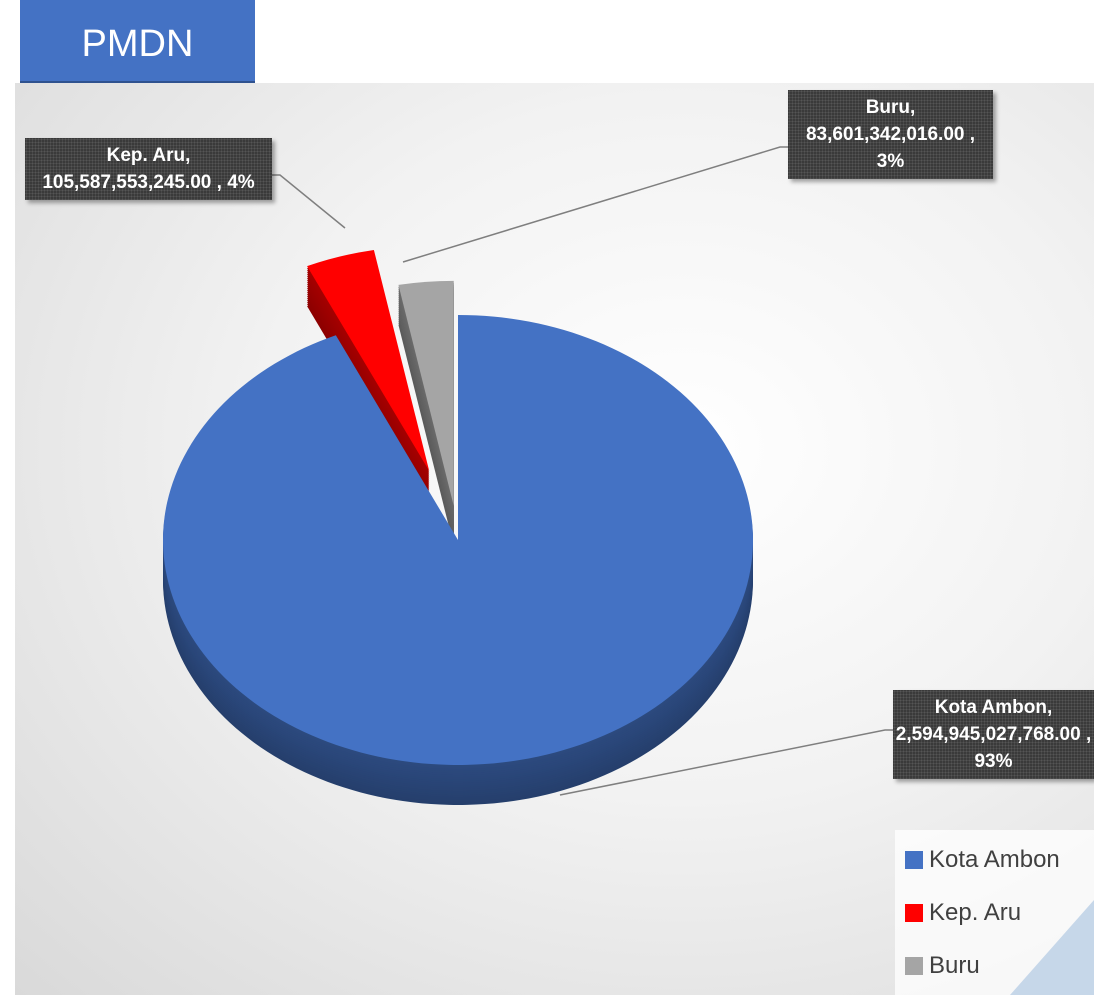 Image resolution: width=1094 pixels, height=995 pixels. Describe the element at coordinates (954, 965) in the screenshot. I see `legend-label: Buru` at that location.